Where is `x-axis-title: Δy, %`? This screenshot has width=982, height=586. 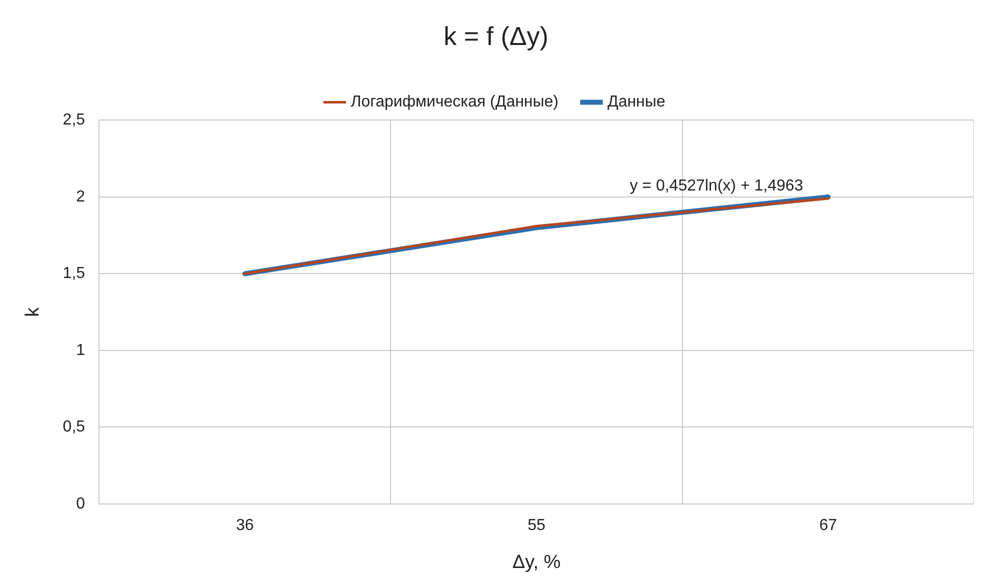
x-axis-title: Δy, % is located at coordinates (536, 562).